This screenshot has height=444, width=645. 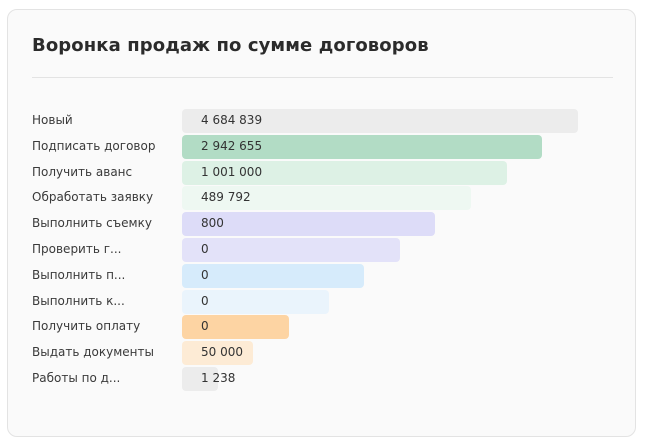 What do you see at coordinates (212, 223) in the screenshot?
I see `funnel-stage-value: 800` at bounding box center [212, 223].